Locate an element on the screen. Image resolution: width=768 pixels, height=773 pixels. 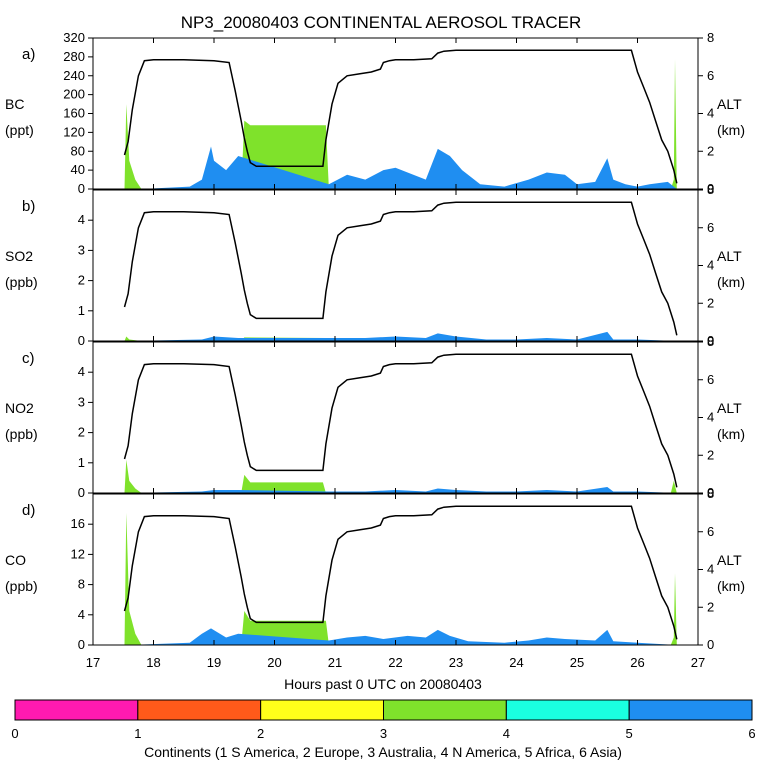
x-tick-label: 20 is located at coordinates (274, 662).